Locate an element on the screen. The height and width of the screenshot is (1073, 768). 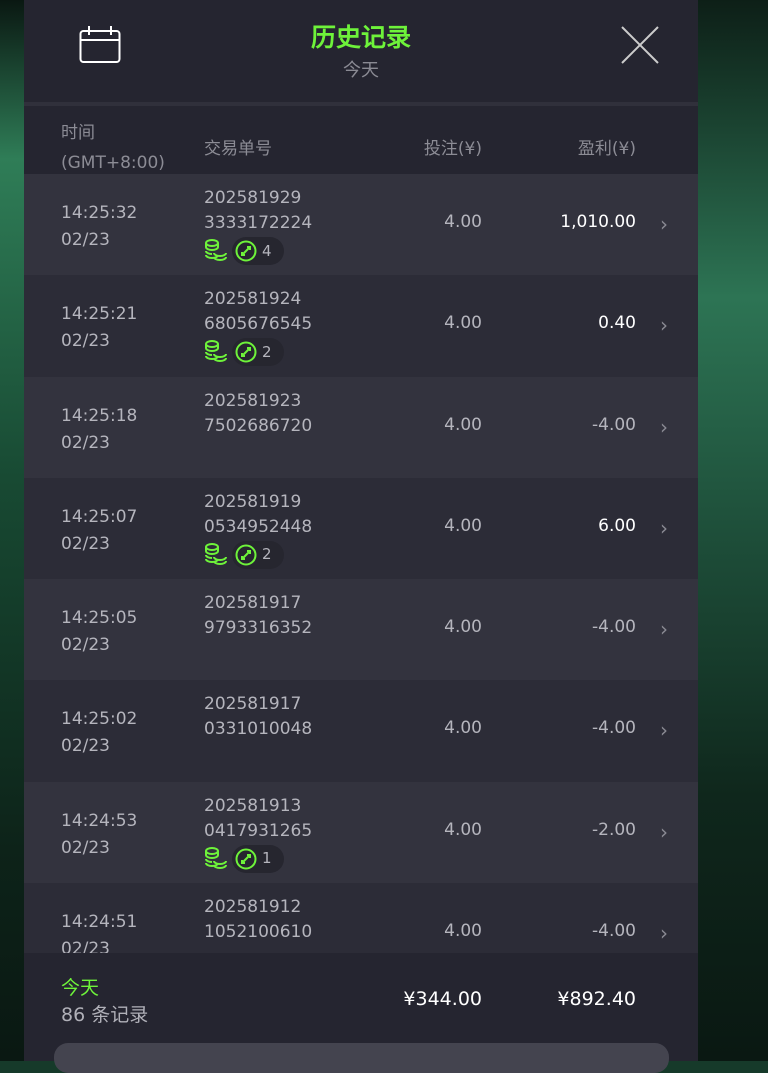
row-profit: 0.40 is located at coordinates (617, 323).